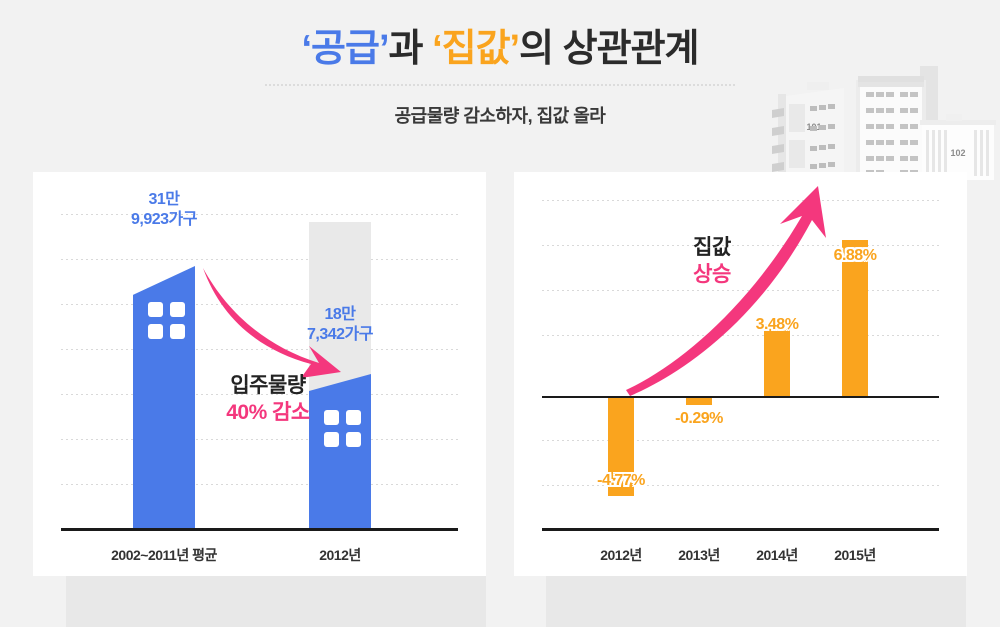 This screenshot has width=1000, height=627. What do you see at coordinates (699, 555) in the screenshot?
I see `price-category-label: 2013년` at bounding box center [699, 555].